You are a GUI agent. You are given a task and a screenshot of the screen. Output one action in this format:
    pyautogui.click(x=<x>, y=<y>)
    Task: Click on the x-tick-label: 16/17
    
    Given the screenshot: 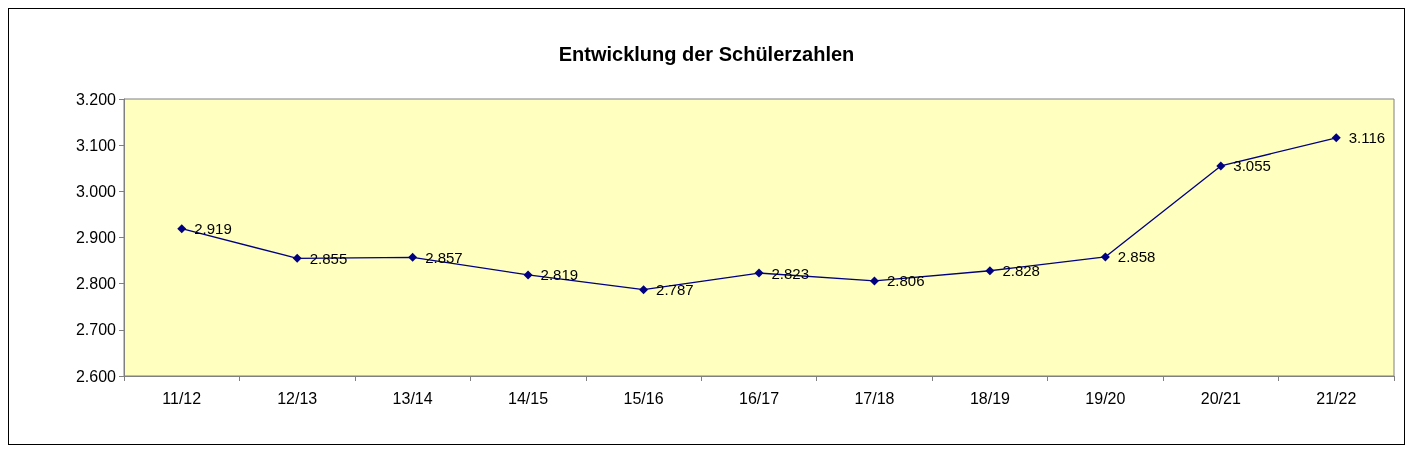 What is the action you would take?
    pyautogui.click(x=759, y=398)
    